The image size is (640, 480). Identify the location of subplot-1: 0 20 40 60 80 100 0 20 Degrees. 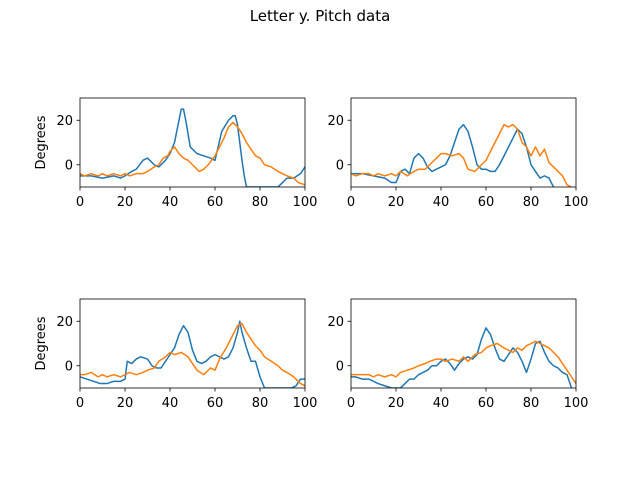
(176, 153).